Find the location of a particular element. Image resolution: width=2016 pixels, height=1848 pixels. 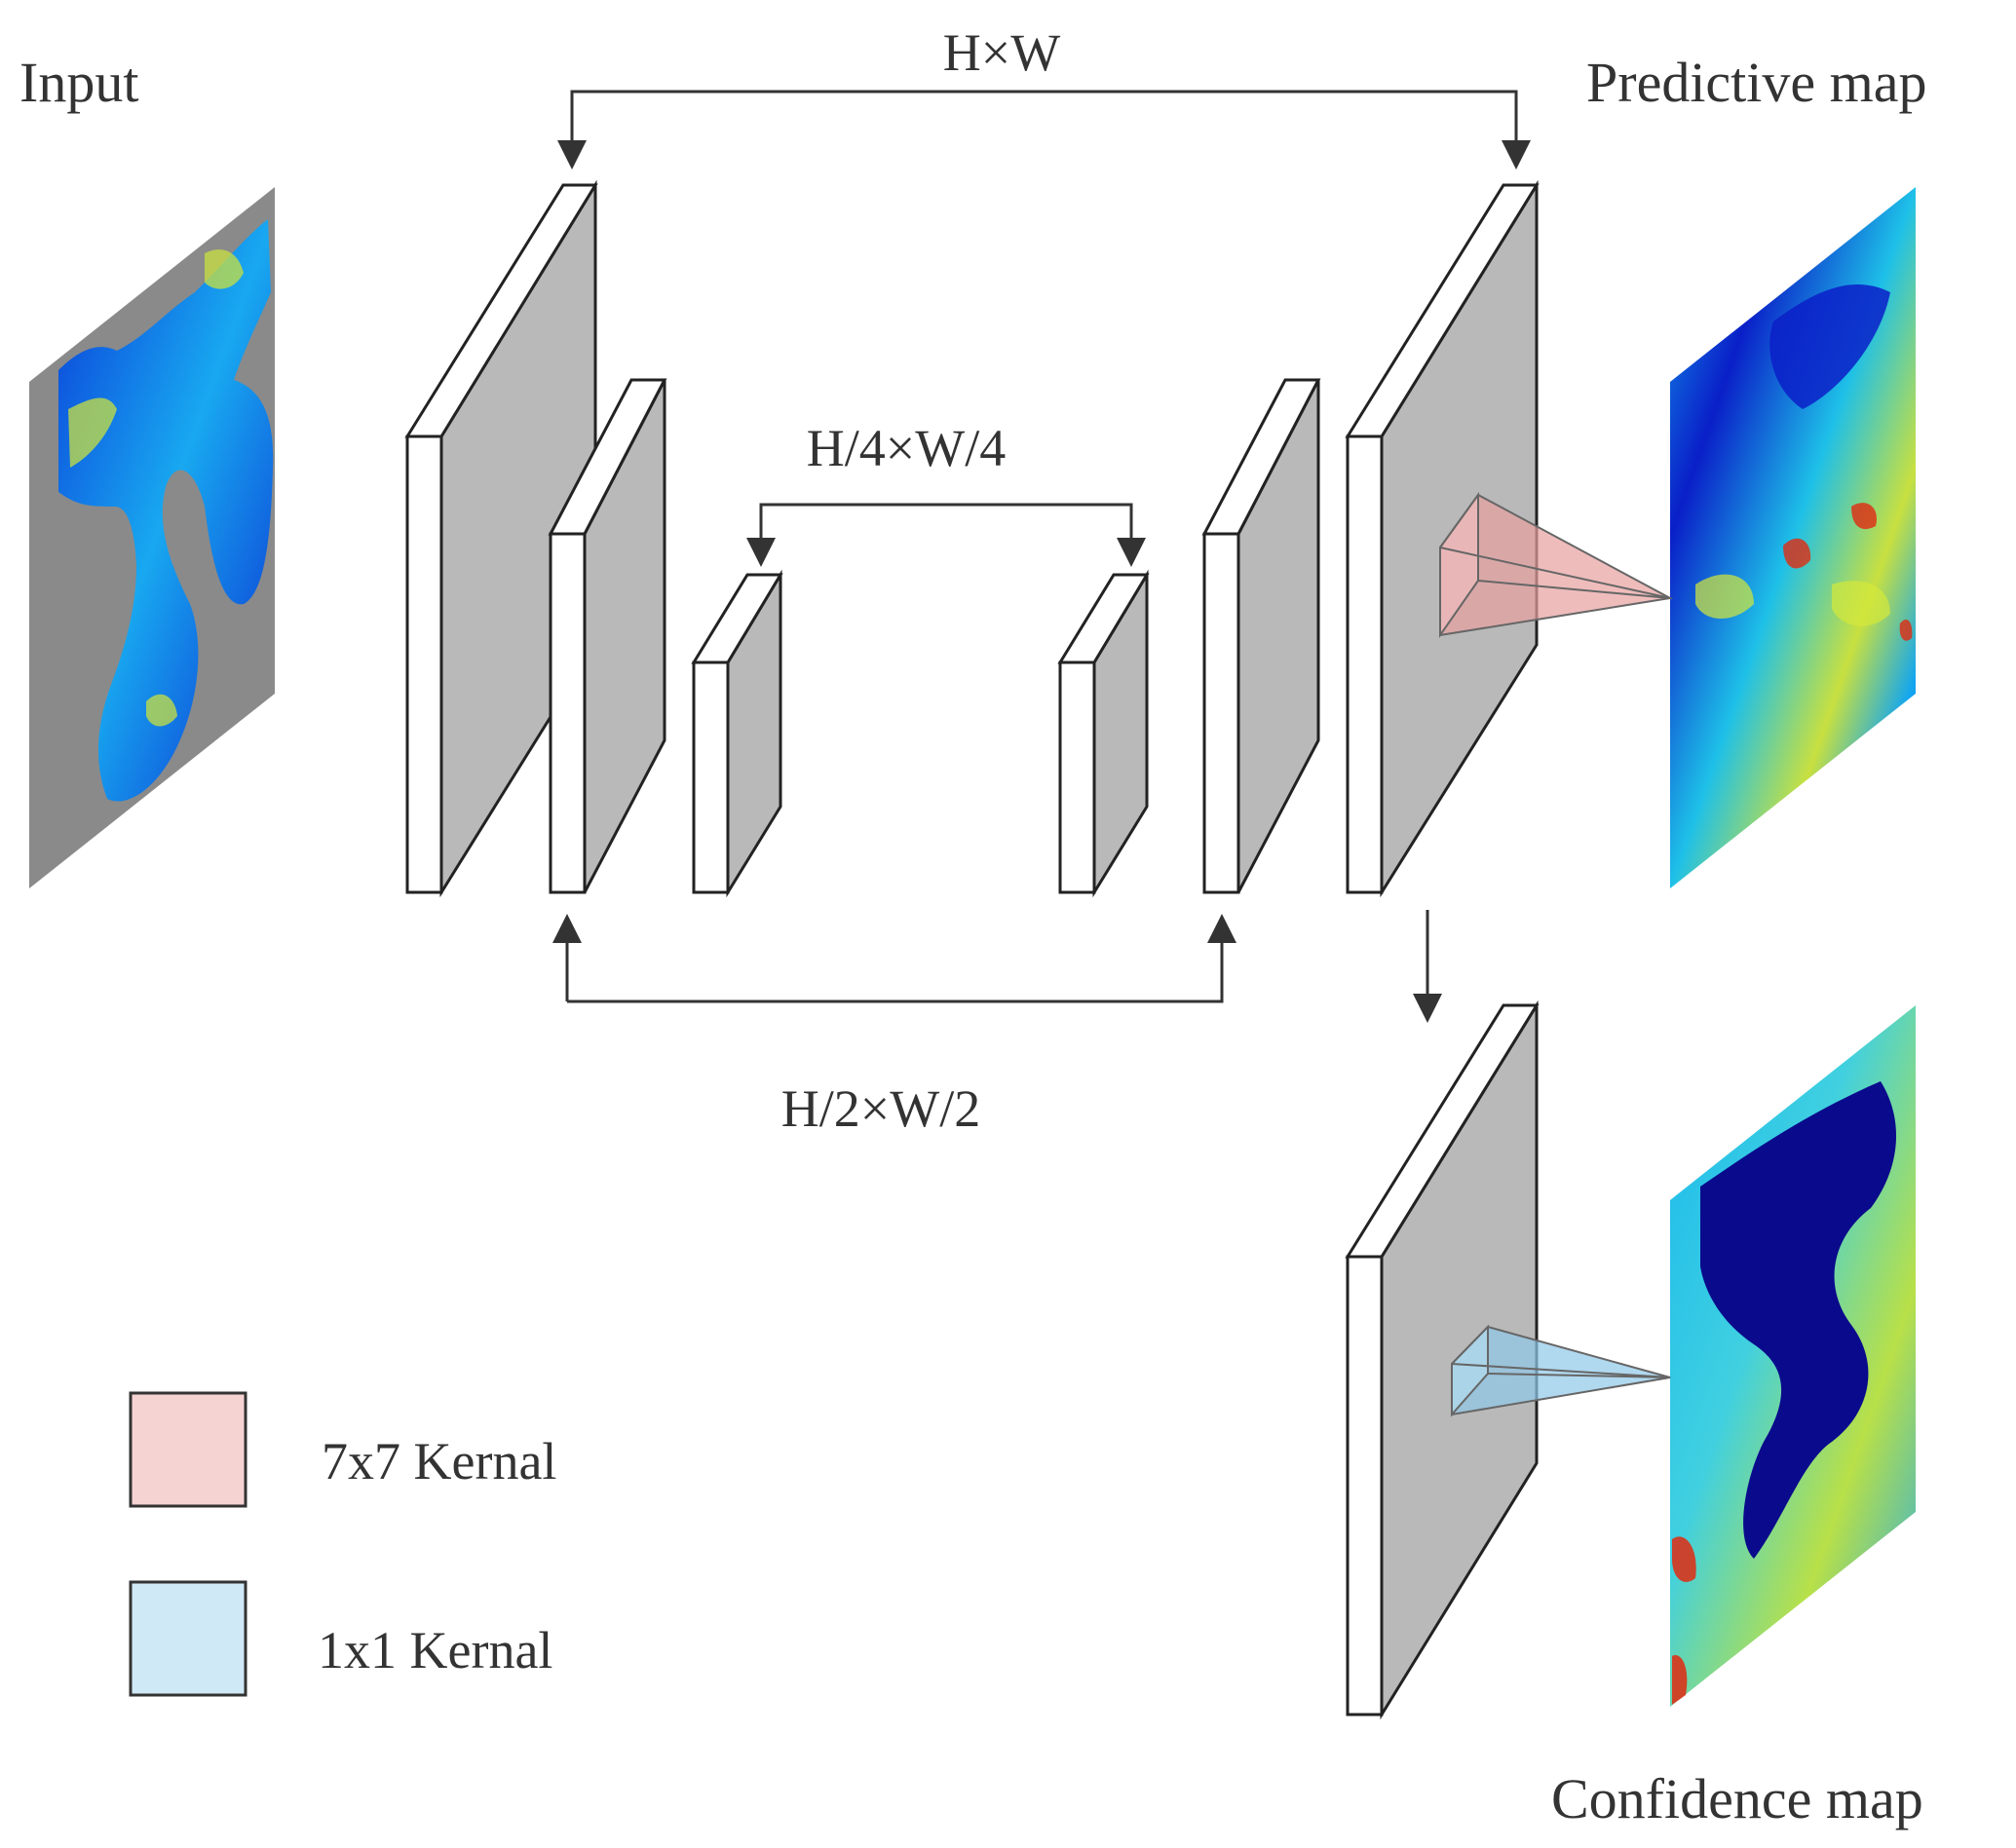

confidence-map-label: Confidence map is located at coordinates (1737, 1799).